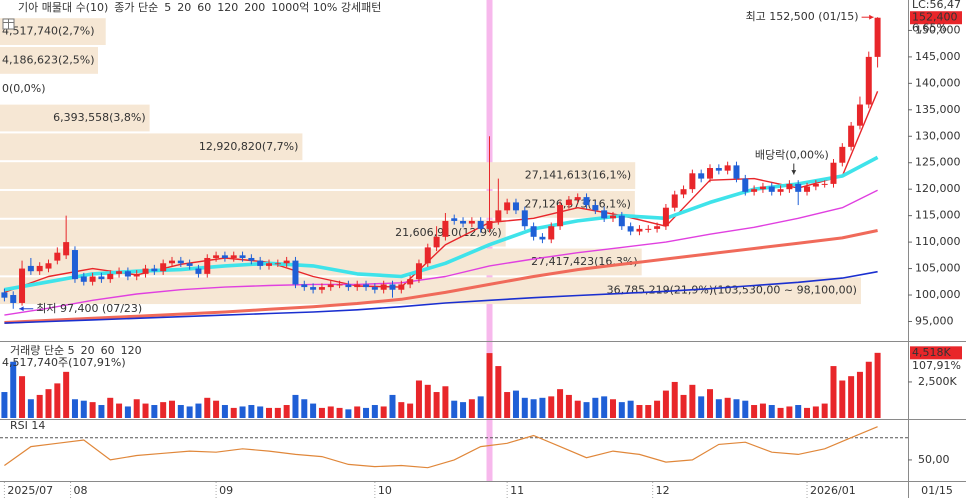  I want to click on y-tick-label: 100,000, so click(938, 294).